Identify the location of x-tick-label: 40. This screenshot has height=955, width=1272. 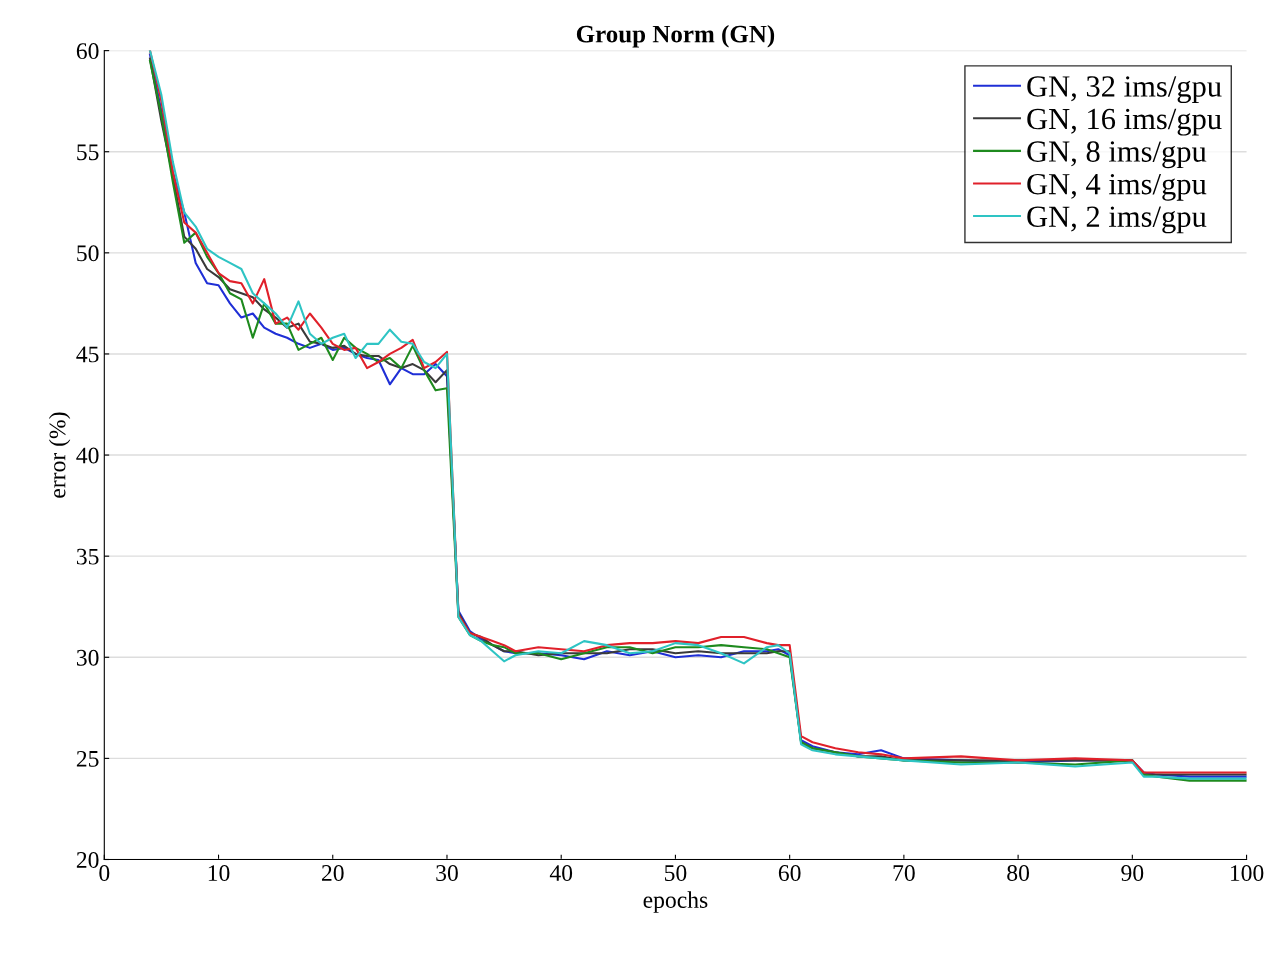
(561, 873).